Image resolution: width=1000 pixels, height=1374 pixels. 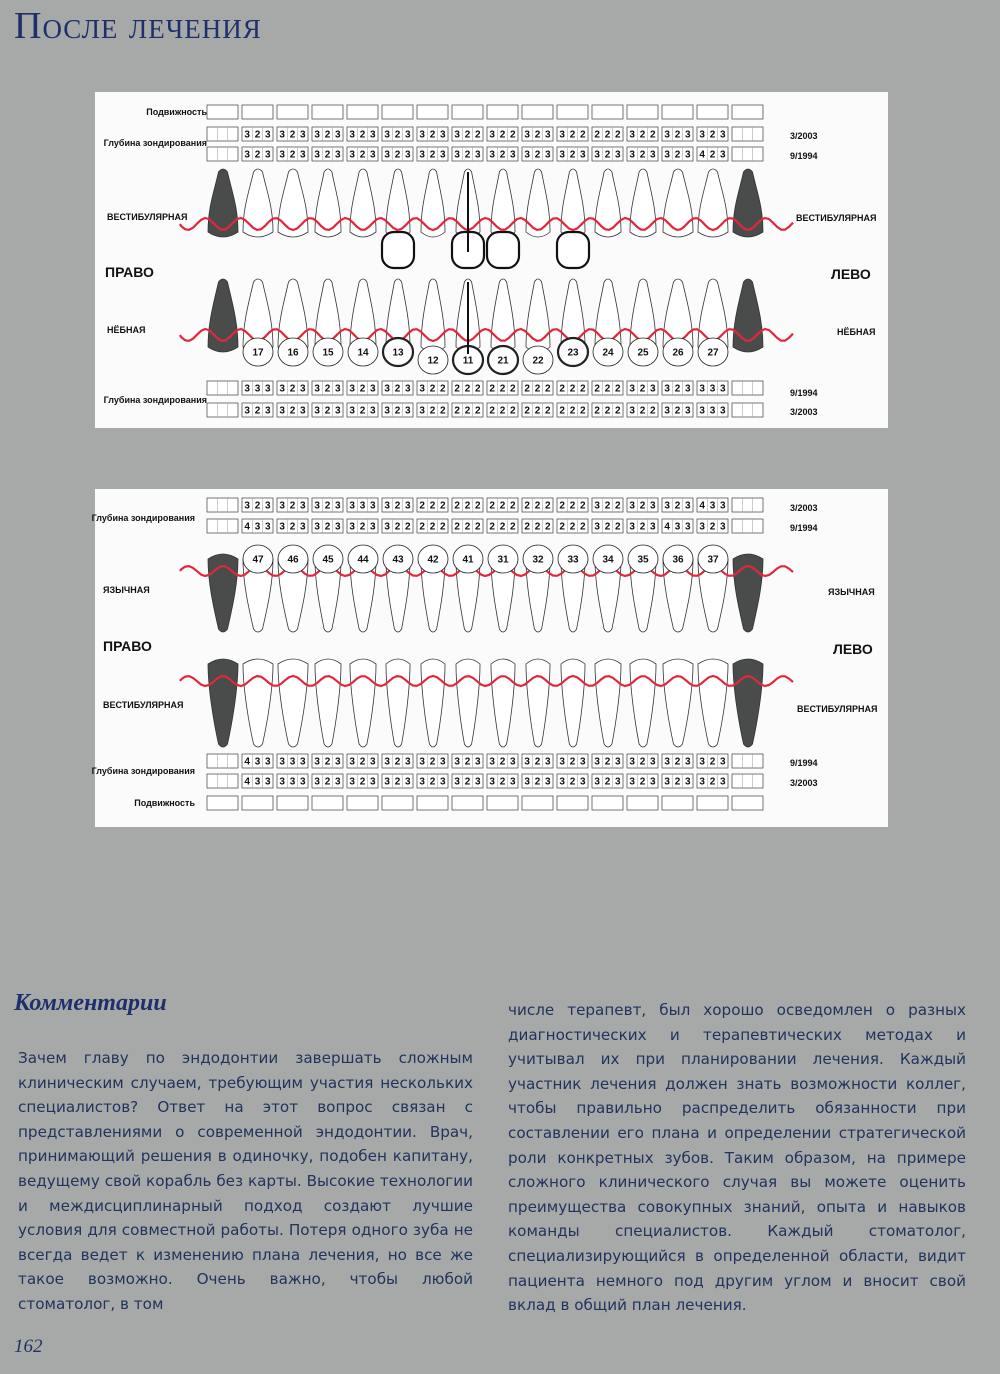 I want to click on gum-line-lingual, so click(x=486, y=571).